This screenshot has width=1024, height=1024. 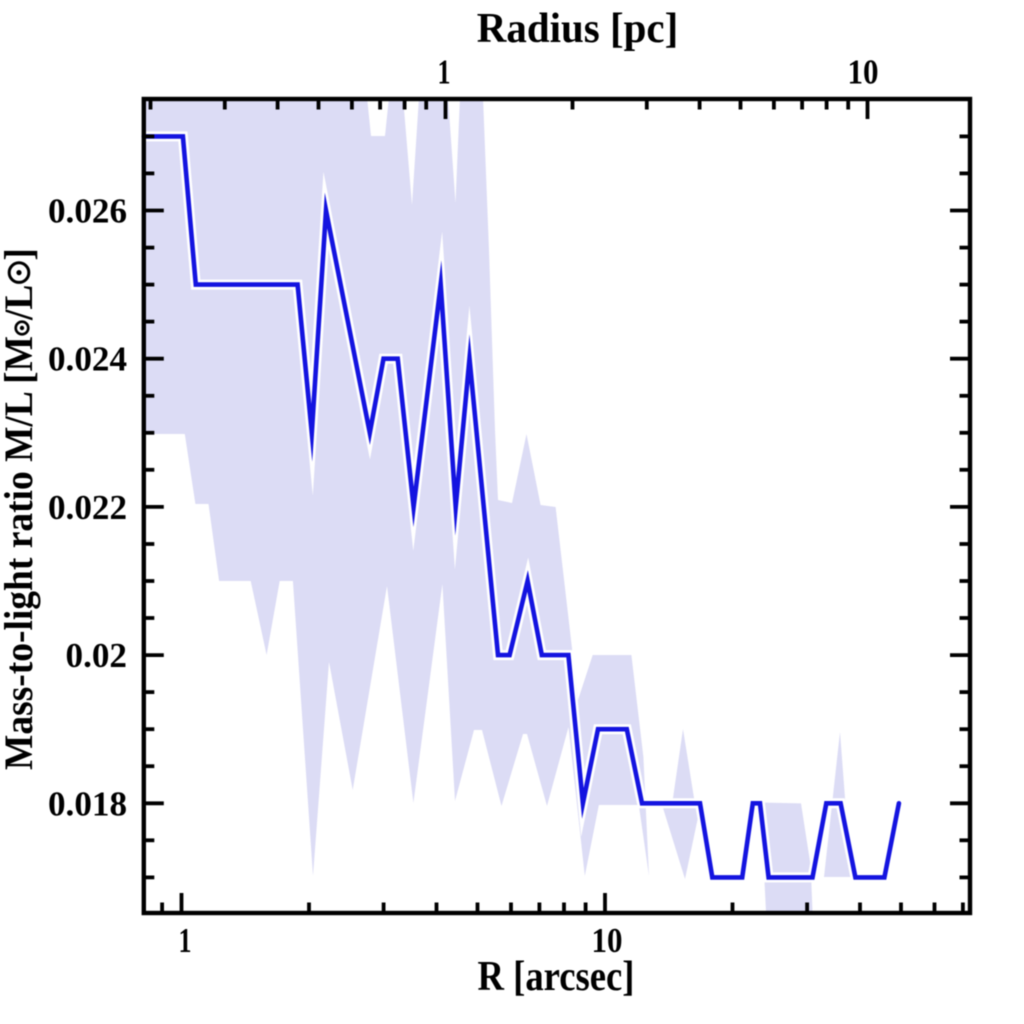 What do you see at coordinates (87, 212) in the screenshot?
I see `svg-text: 0.026` at bounding box center [87, 212].